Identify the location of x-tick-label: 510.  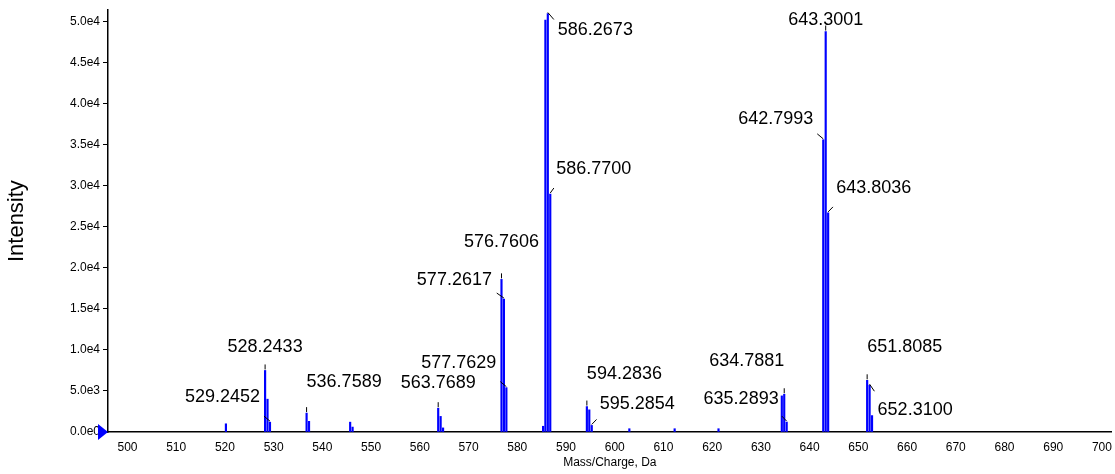
(176, 446).